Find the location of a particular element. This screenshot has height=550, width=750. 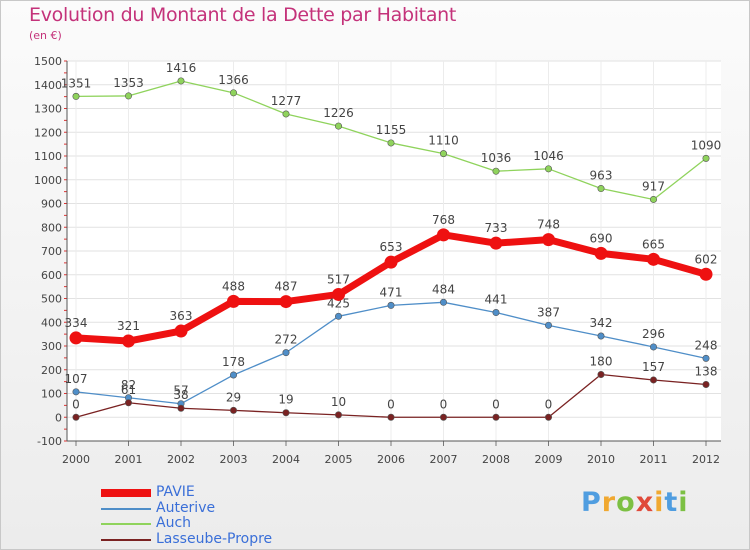

x-tick-label: 2004 is located at coordinates (286, 459).